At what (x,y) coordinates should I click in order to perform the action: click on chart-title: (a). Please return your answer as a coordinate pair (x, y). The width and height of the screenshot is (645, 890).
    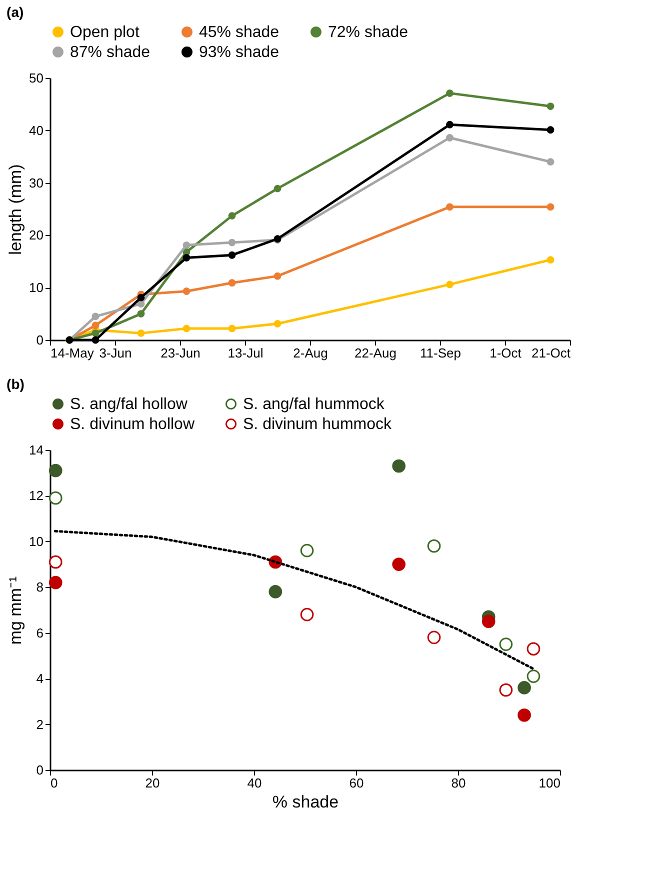
    Looking at the image, I should click on (15, 12).